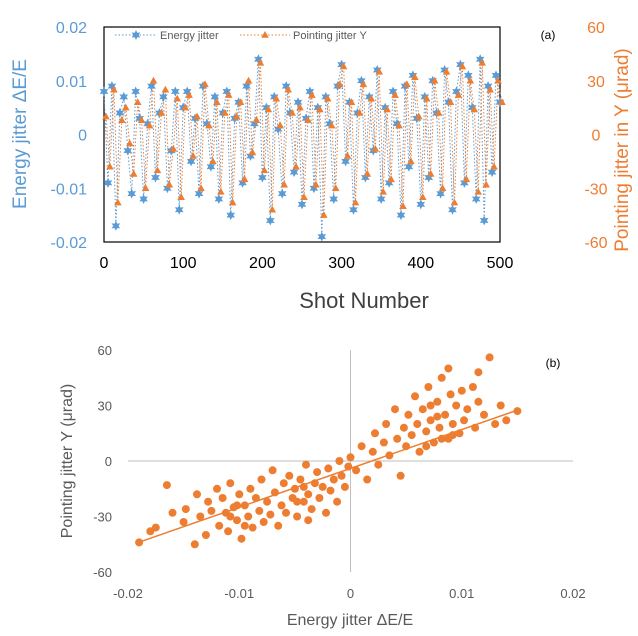  Describe the element at coordinates (328, 476) in the screenshot. I see `panel-b-trendline` at that location.